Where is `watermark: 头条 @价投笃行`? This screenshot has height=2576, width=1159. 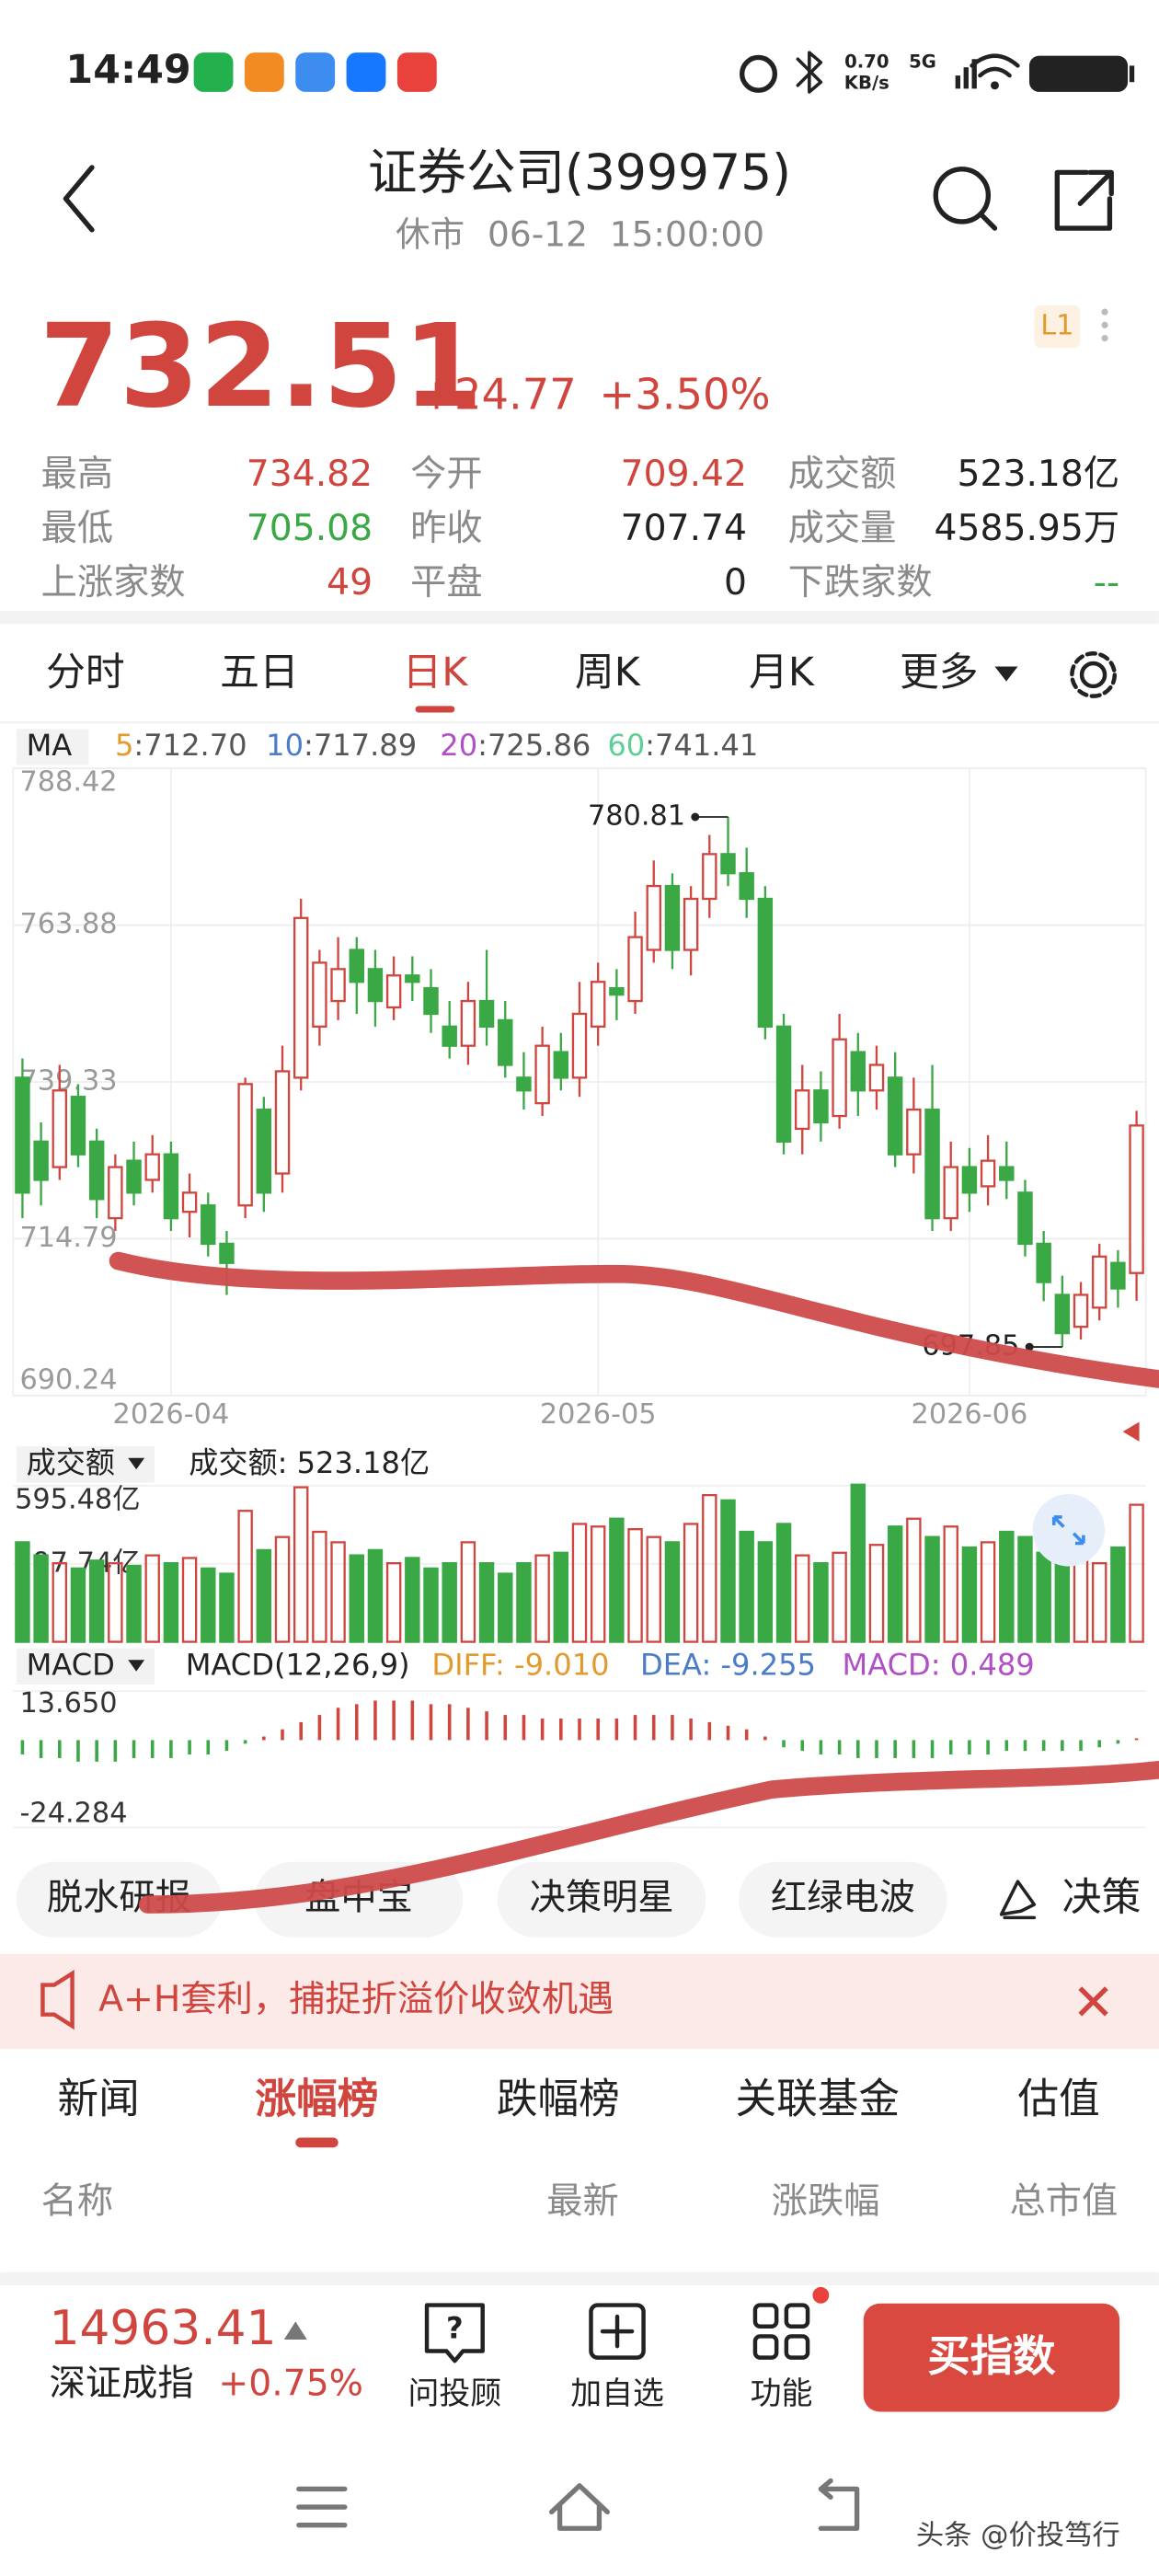 watermark: 头条 @价投笃行 is located at coordinates (1018, 2536).